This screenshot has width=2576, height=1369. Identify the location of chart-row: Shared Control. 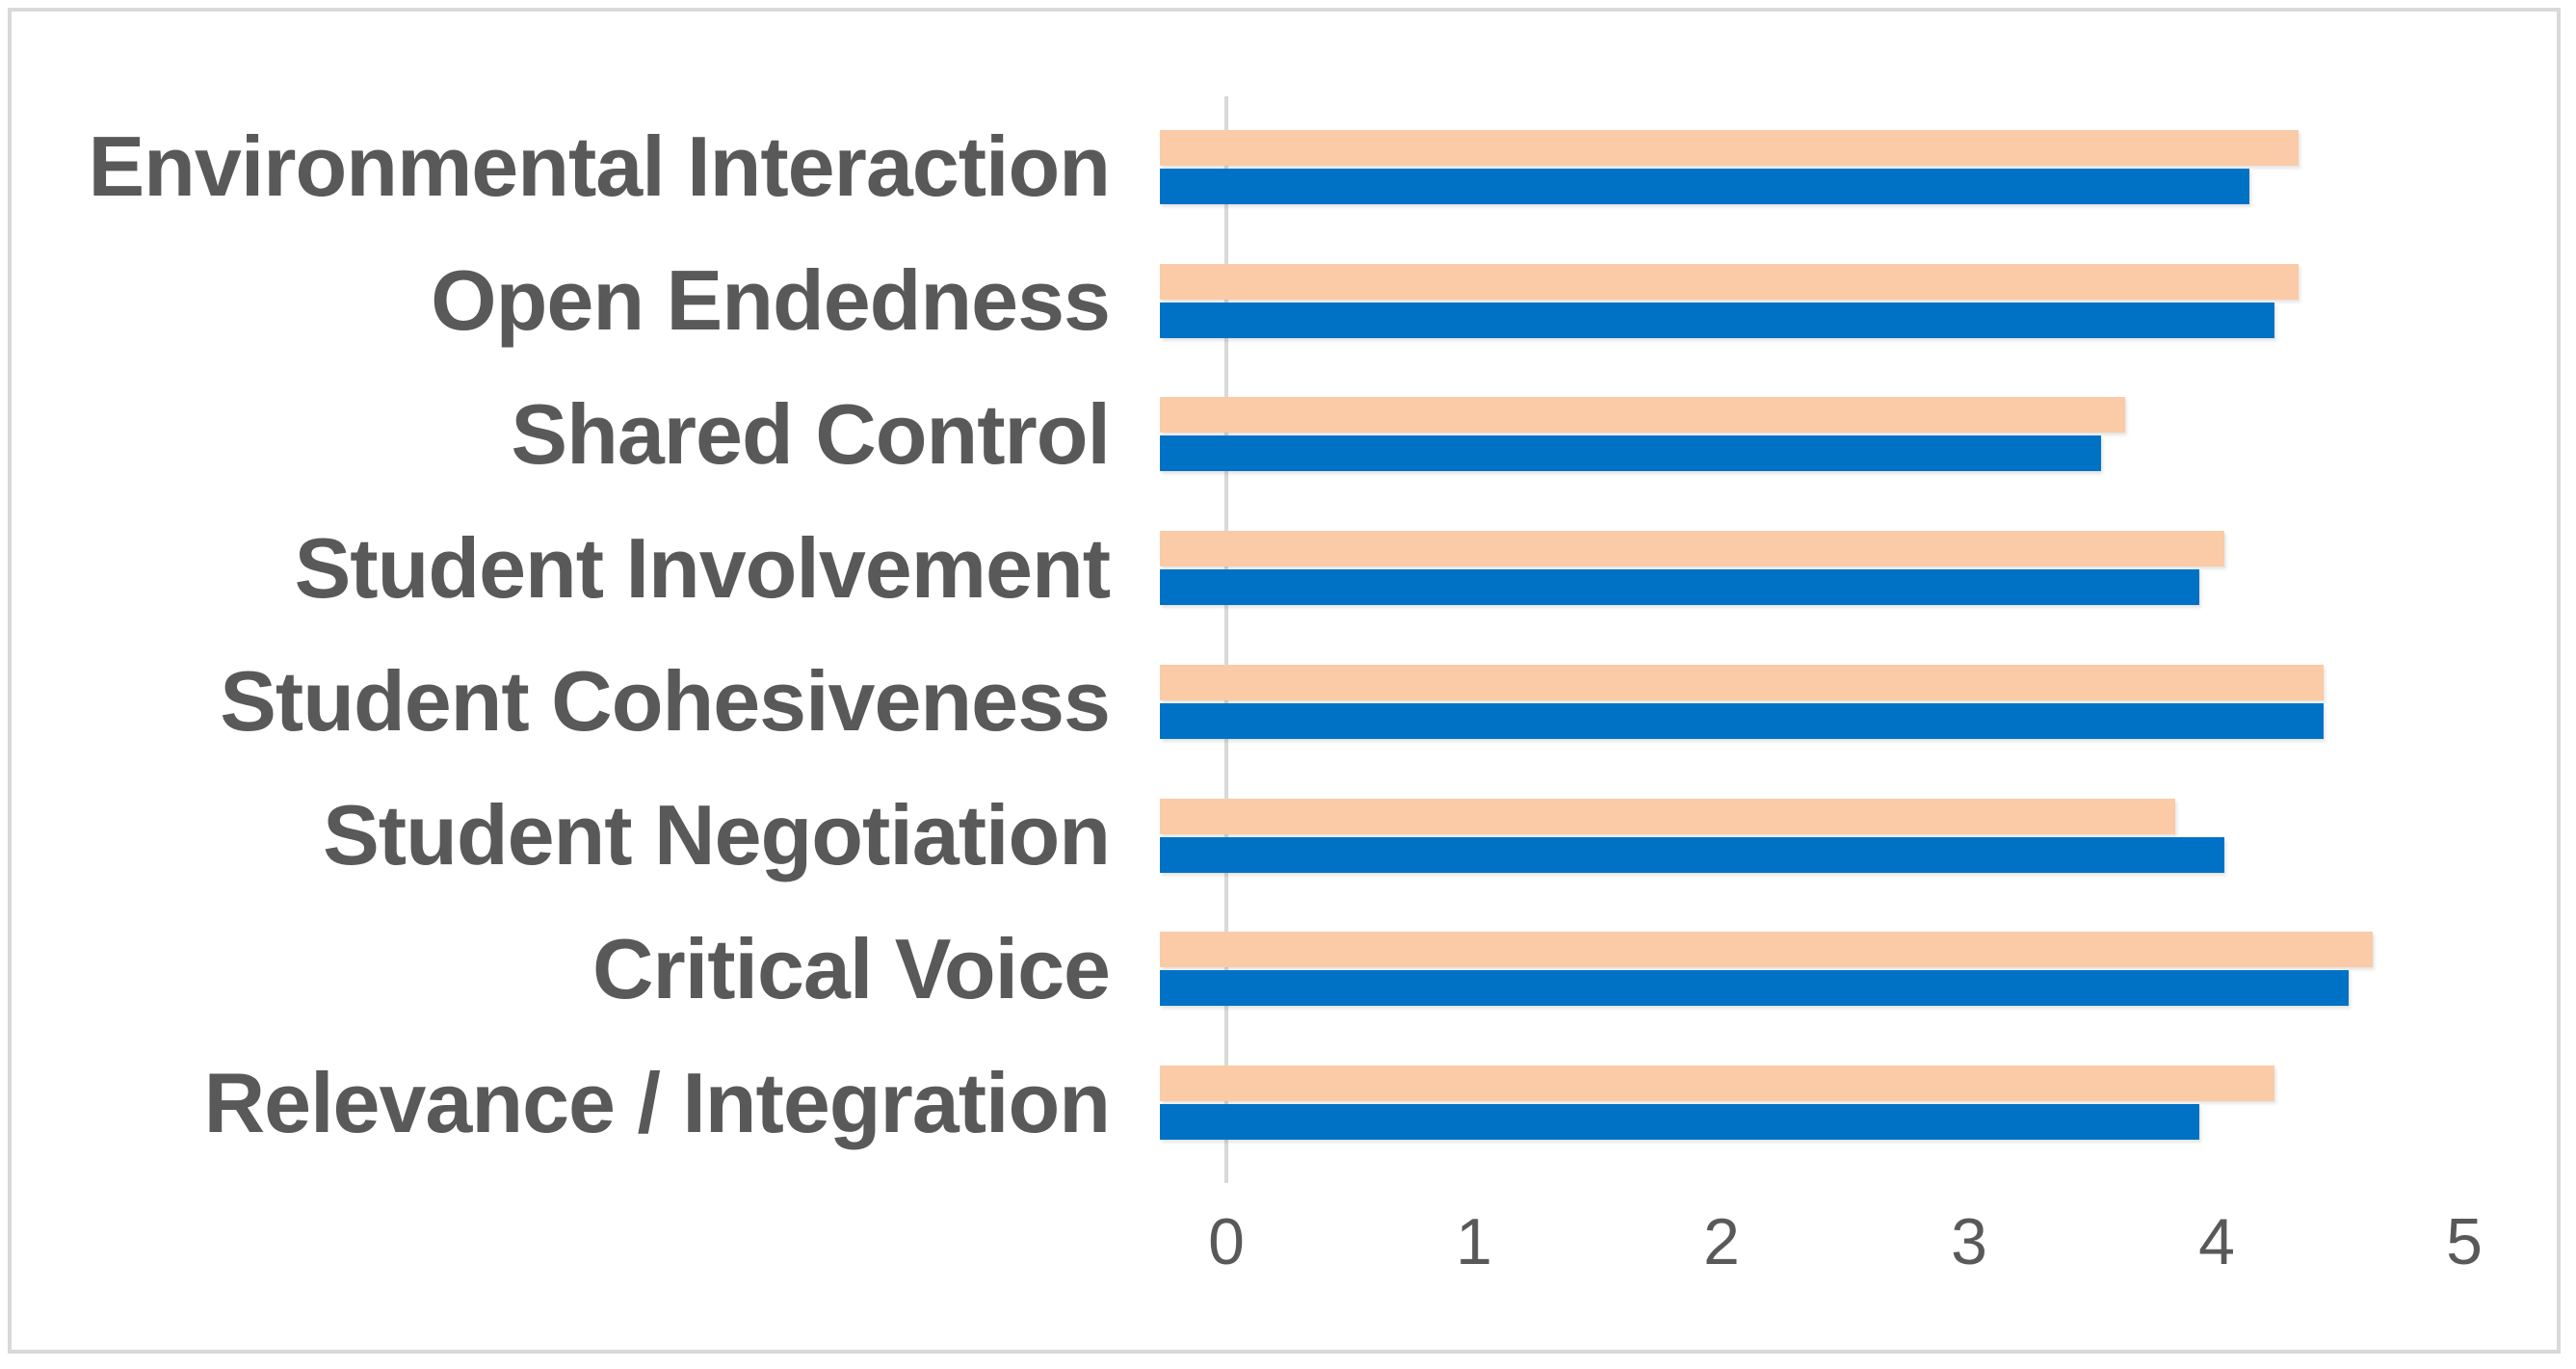
(1294, 435).